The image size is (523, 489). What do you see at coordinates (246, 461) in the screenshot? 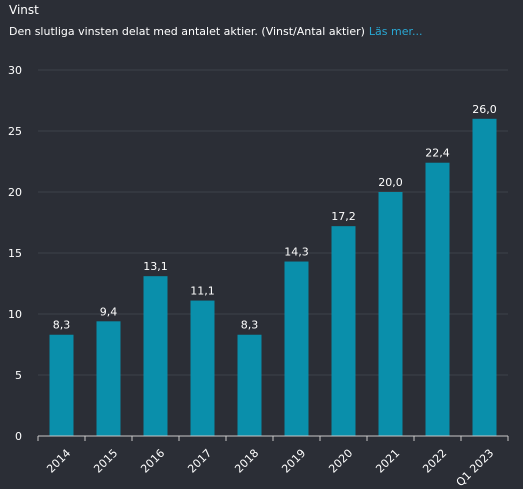
I see `x-tick-label: 2018` at bounding box center [246, 461].